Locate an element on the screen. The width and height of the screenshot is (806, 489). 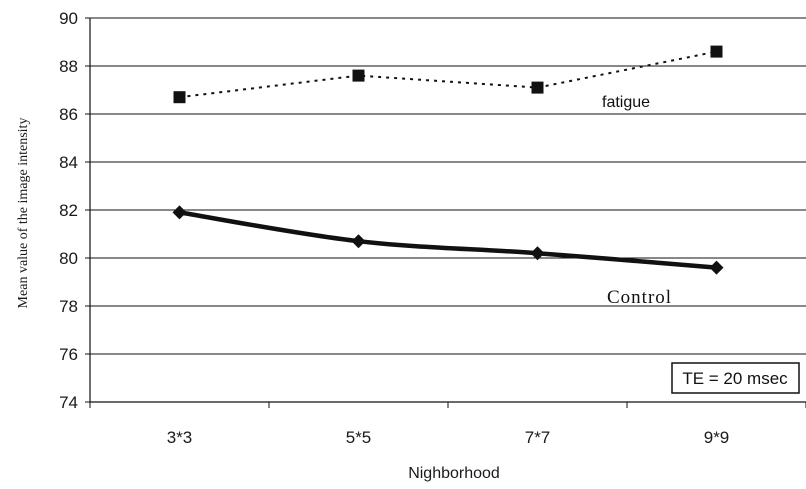
y-axis: 74 76 78 80 82 84 86 88 90 is located at coordinates (75, 210).